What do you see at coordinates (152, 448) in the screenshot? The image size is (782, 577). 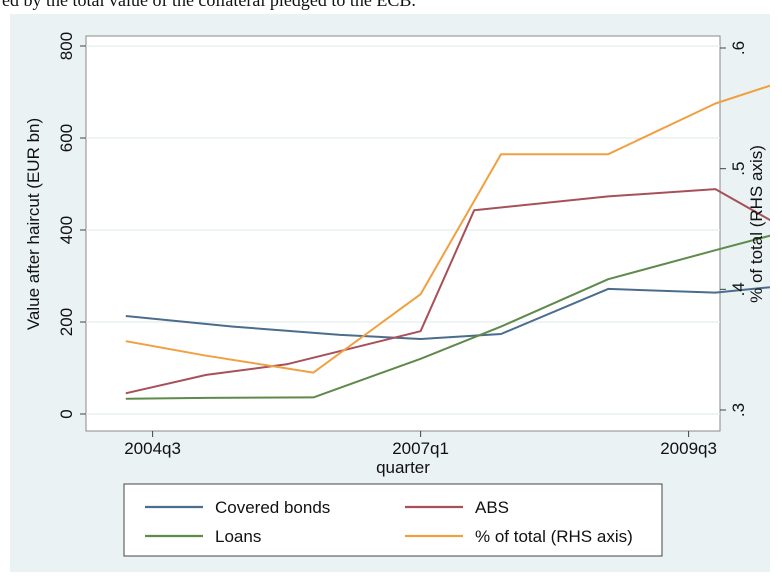 I see `x-tick-label: 2004q3` at bounding box center [152, 448].